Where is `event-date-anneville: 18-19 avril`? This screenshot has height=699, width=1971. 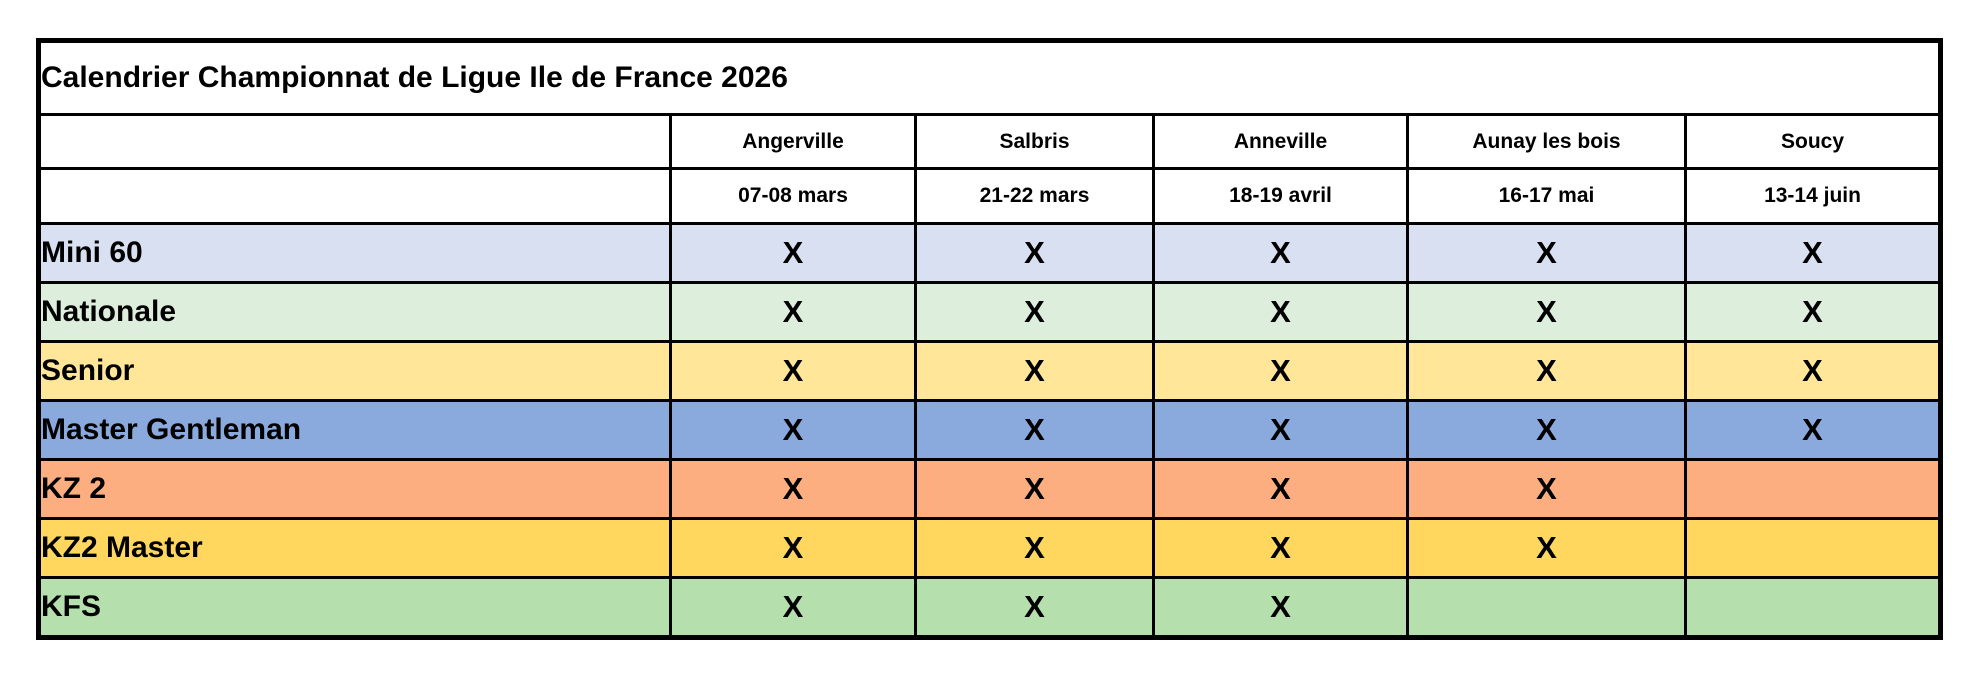 event-date-anneville: 18-19 avril is located at coordinates (1280, 196).